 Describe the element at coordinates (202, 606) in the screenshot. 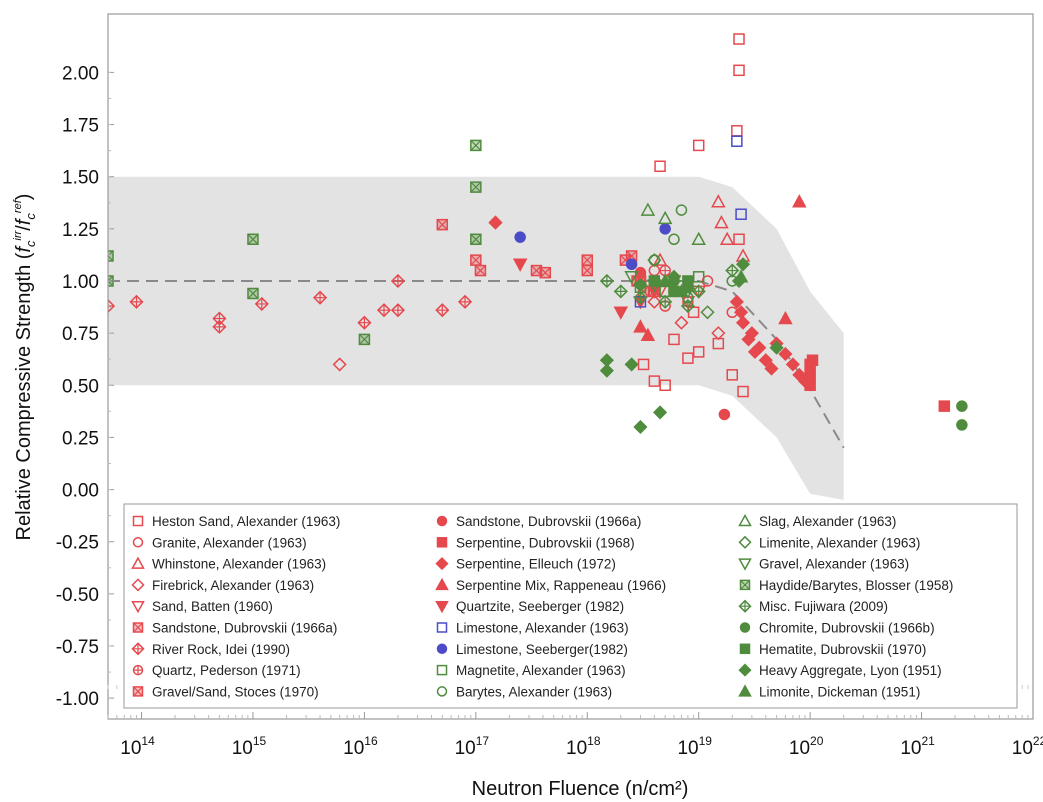

I see `legend-item: Sand, Batten (1960)` at that location.